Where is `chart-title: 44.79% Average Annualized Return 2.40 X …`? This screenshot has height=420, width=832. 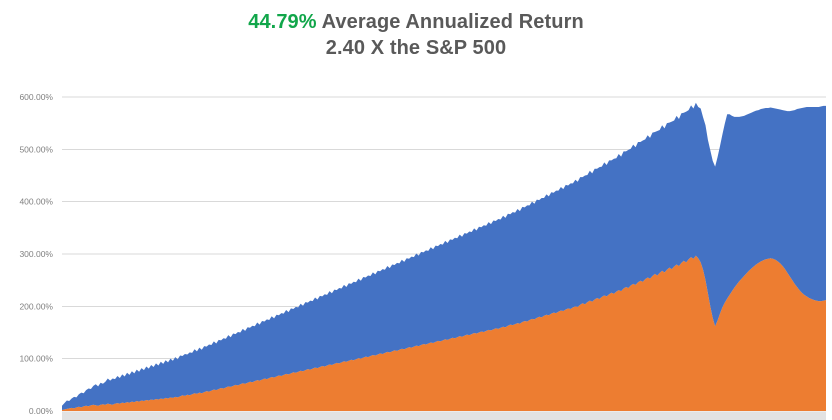
chart-title: 44.79% Average Annualized Return 2.40 X … is located at coordinates (416, 35).